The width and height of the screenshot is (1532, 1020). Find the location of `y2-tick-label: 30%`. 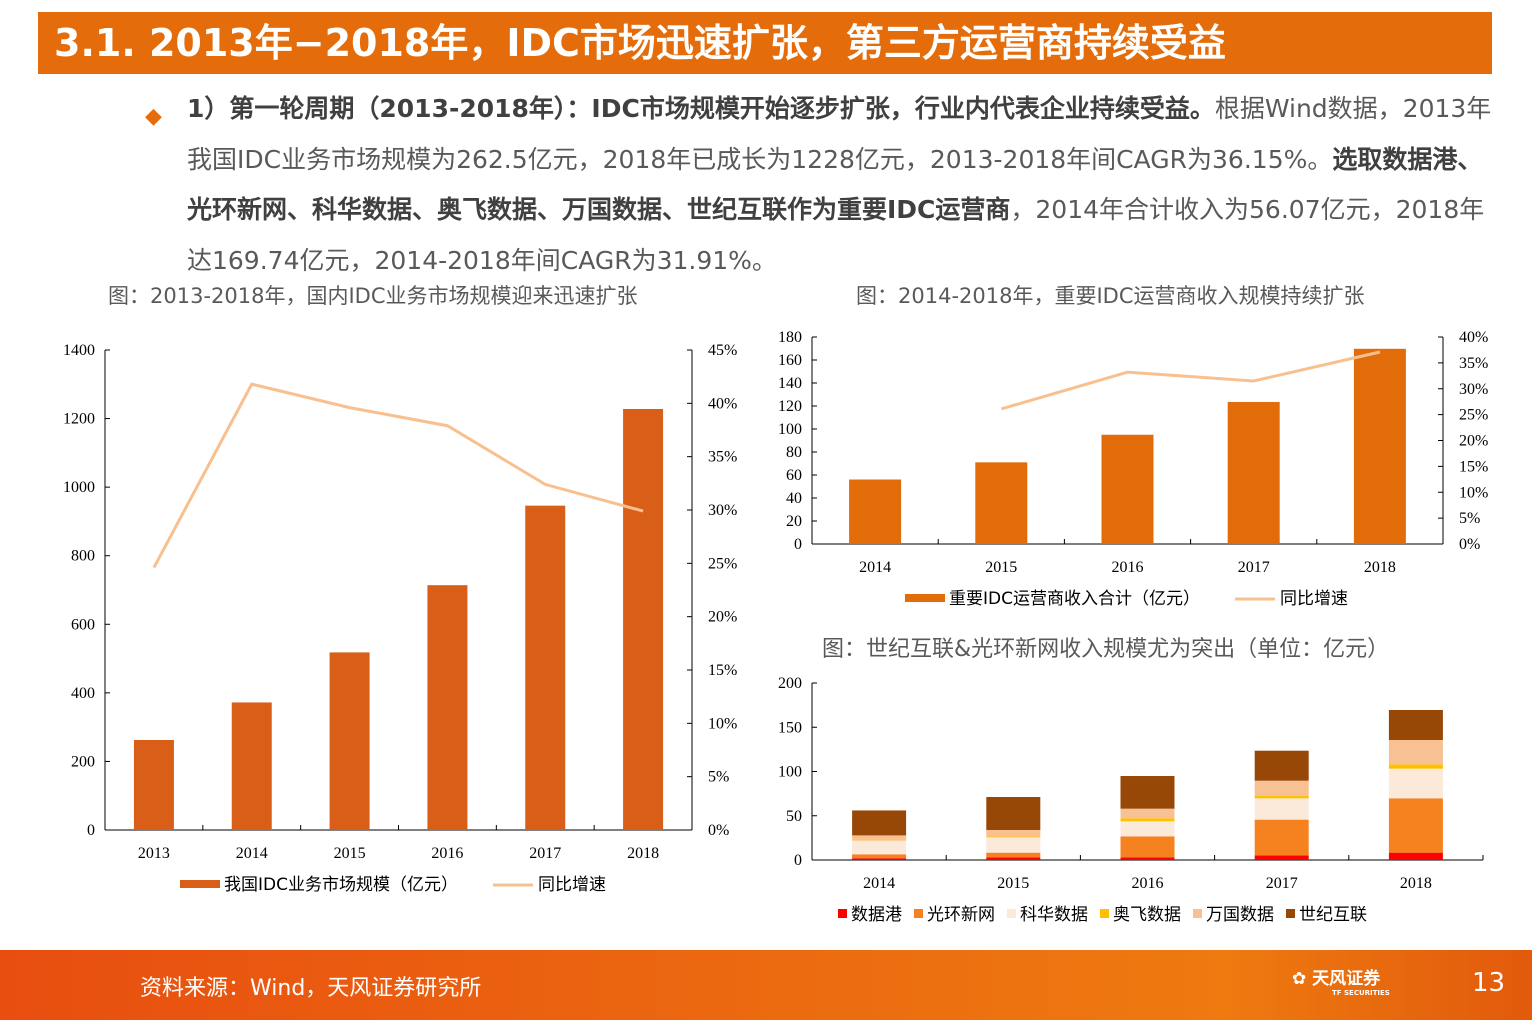

y2-tick-label: 30% is located at coordinates (722, 510).